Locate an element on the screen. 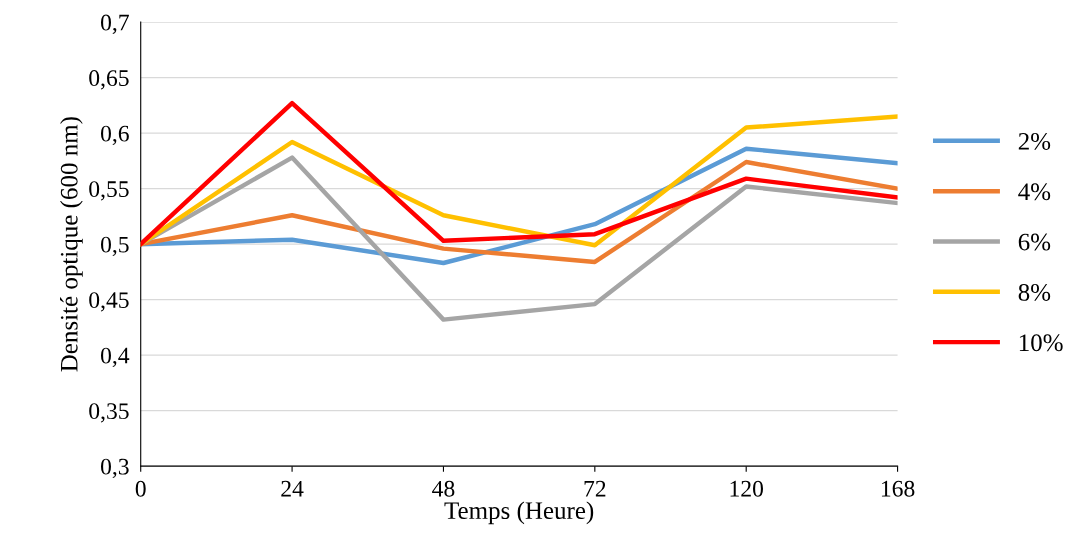 The height and width of the screenshot is (553, 1066). legend-label: 10% is located at coordinates (1041, 343).